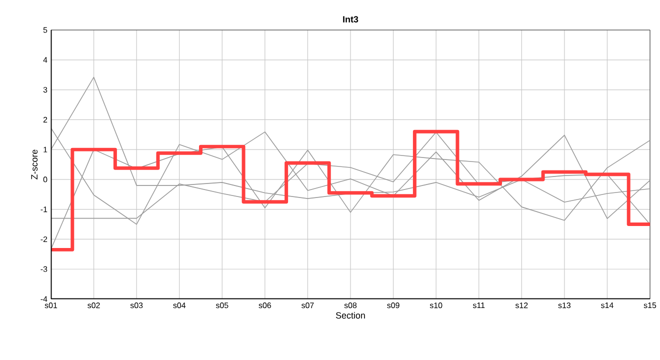 This screenshot has height=360, width=660. What do you see at coordinates (350, 315) in the screenshot?
I see `x-axis-title: Section` at bounding box center [350, 315].